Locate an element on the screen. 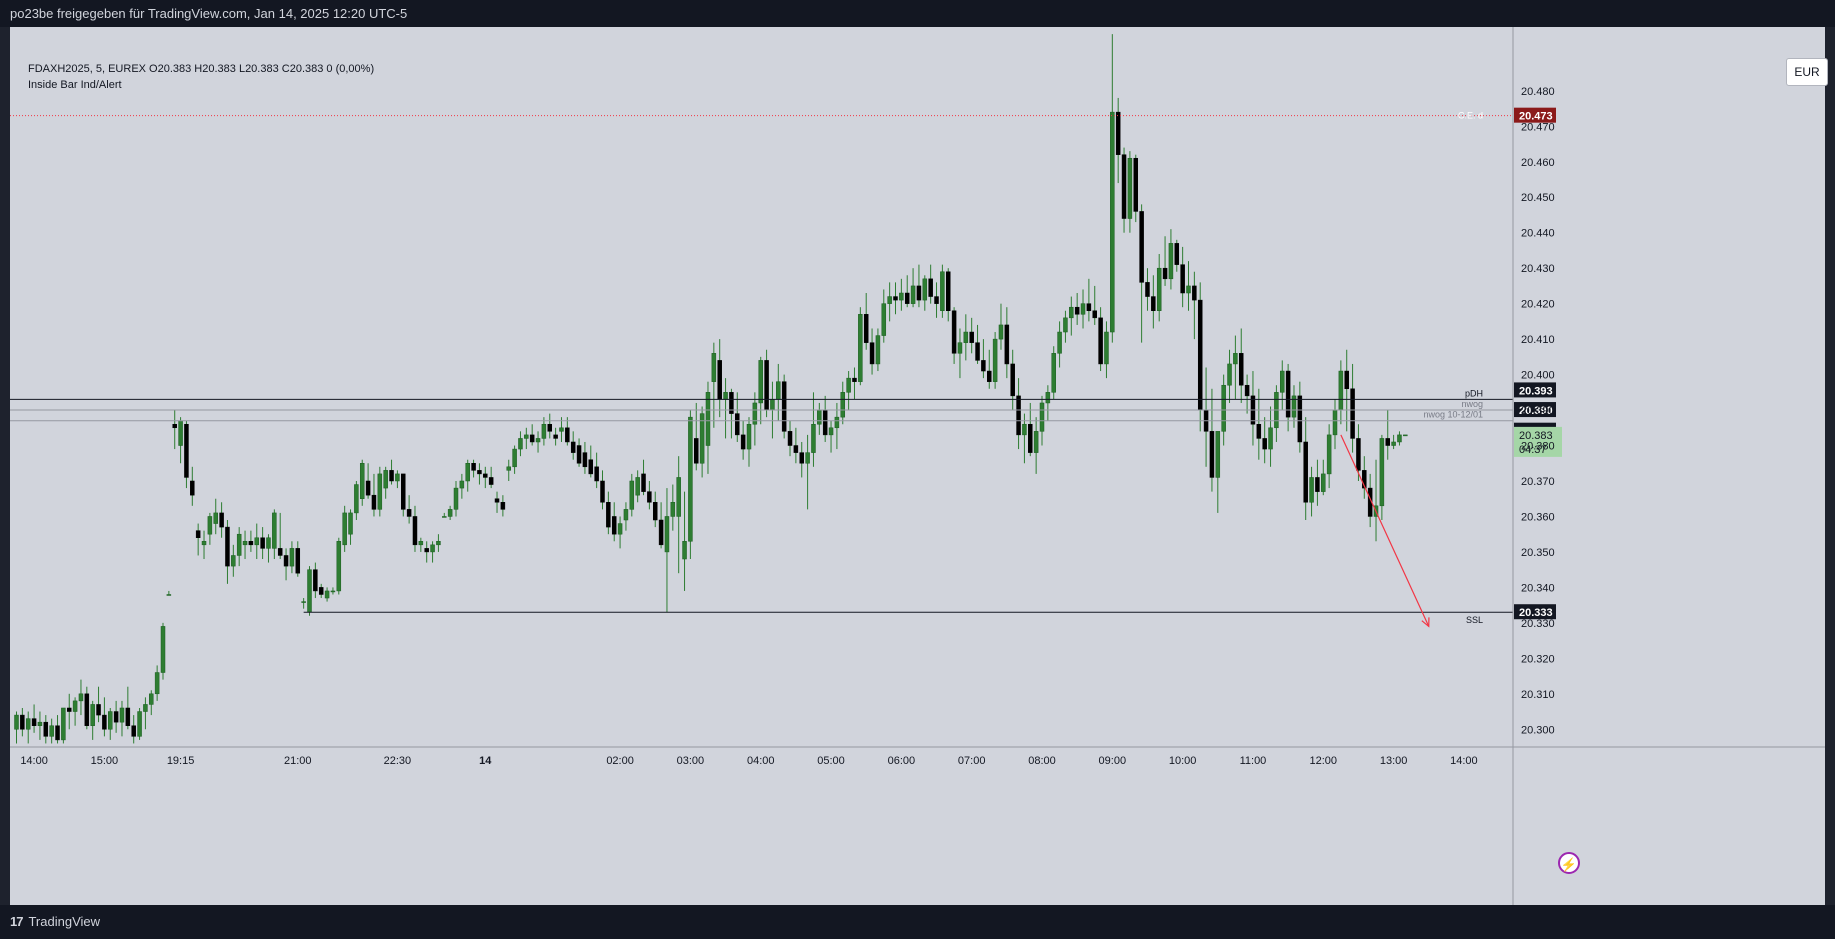 The height and width of the screenshot is (939, 1835). price-tick-label: 20.450 is located at coordinates (1538, 198).